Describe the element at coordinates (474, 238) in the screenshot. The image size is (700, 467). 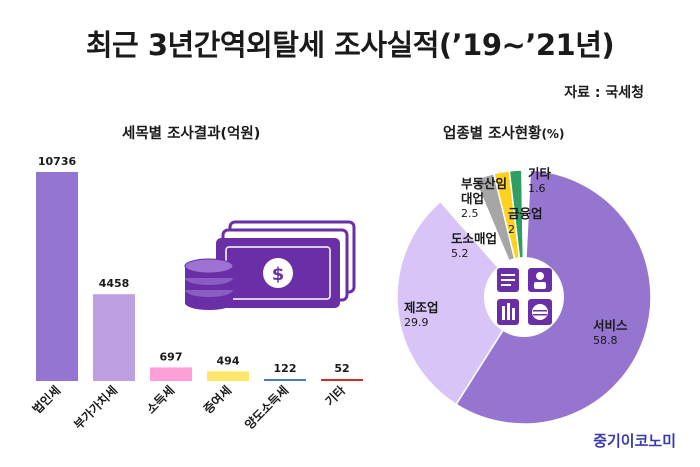
I see `pie-label: 도소매업` at that location.